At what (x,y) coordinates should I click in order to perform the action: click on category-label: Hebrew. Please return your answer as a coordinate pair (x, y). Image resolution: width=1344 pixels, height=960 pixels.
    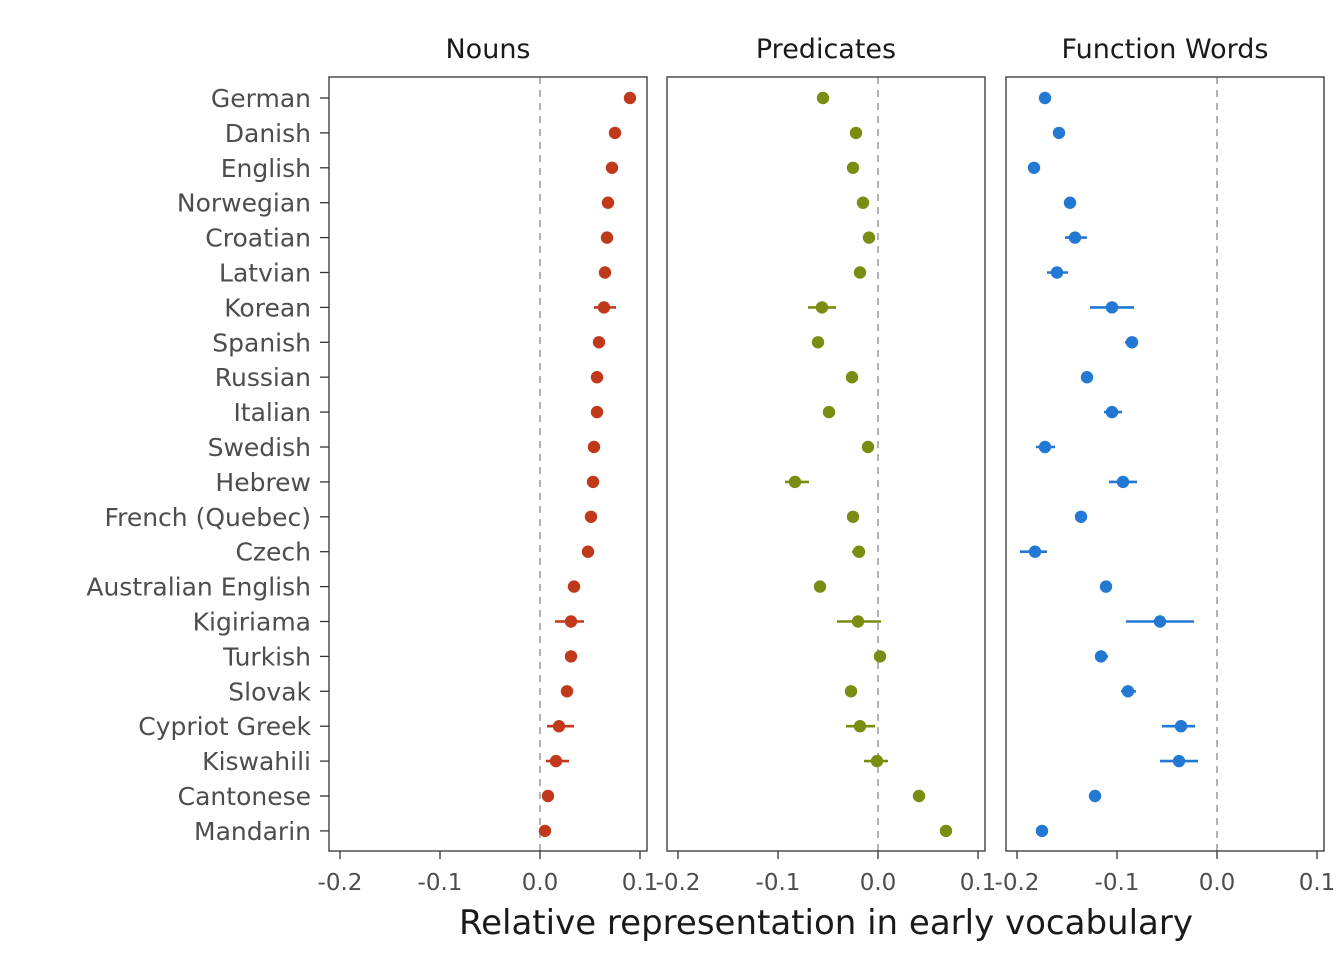
    Looking at the image, I should click on (263, 482).